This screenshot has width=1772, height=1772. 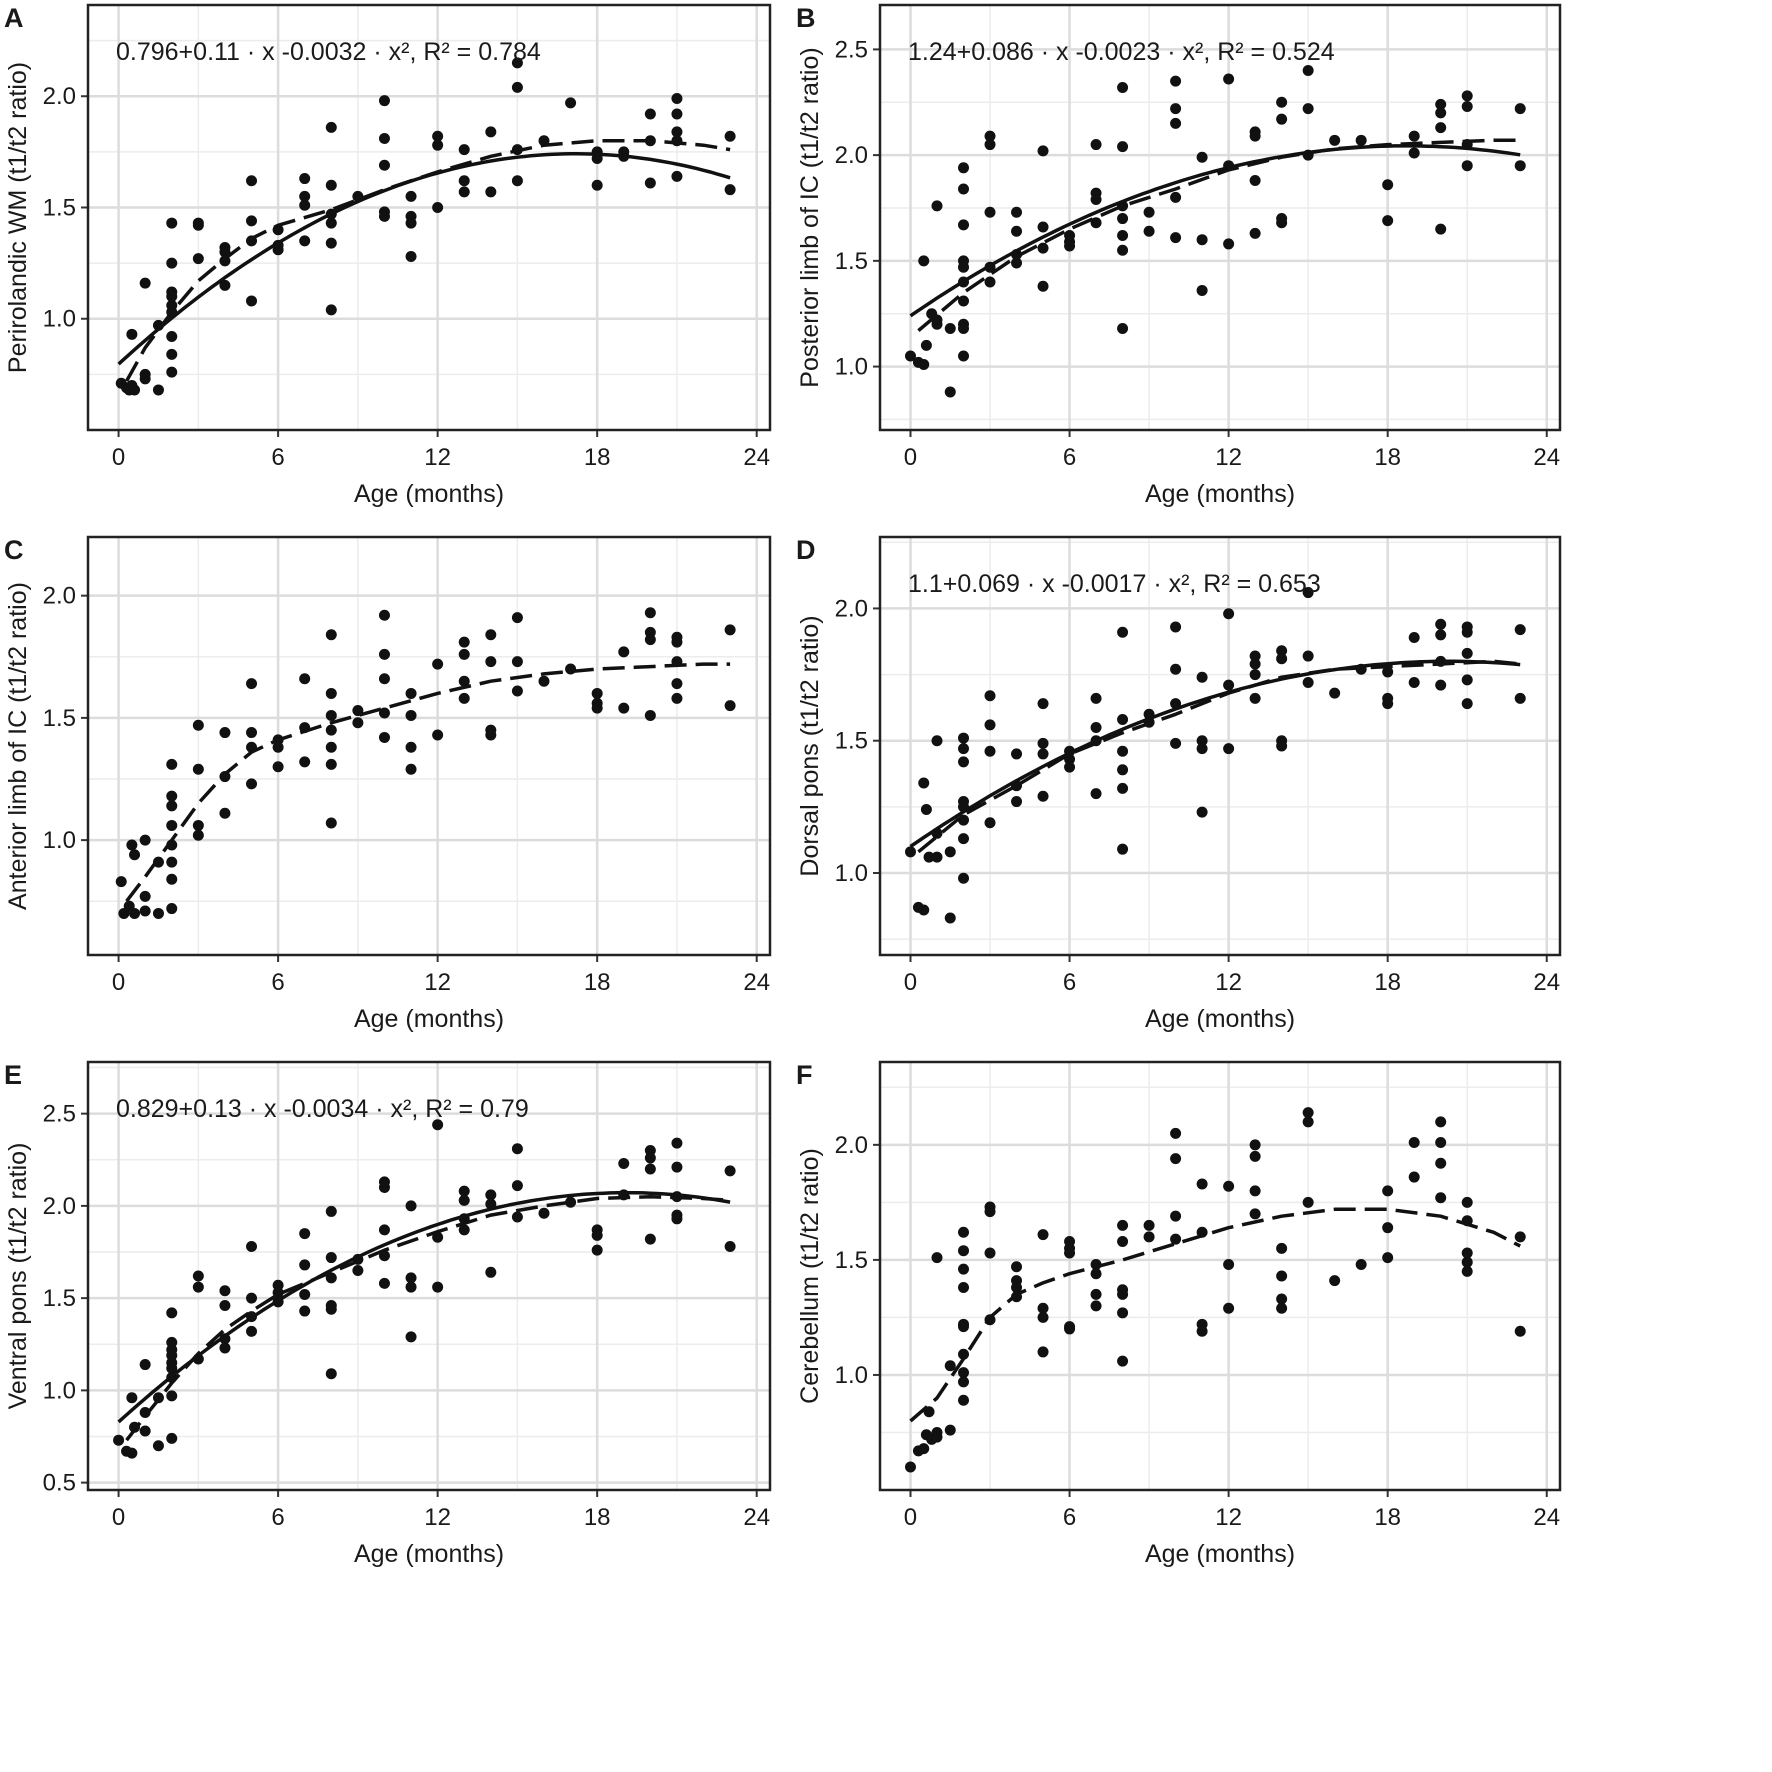 I want to click on panel-label: F, so click(x=804, y=1075).